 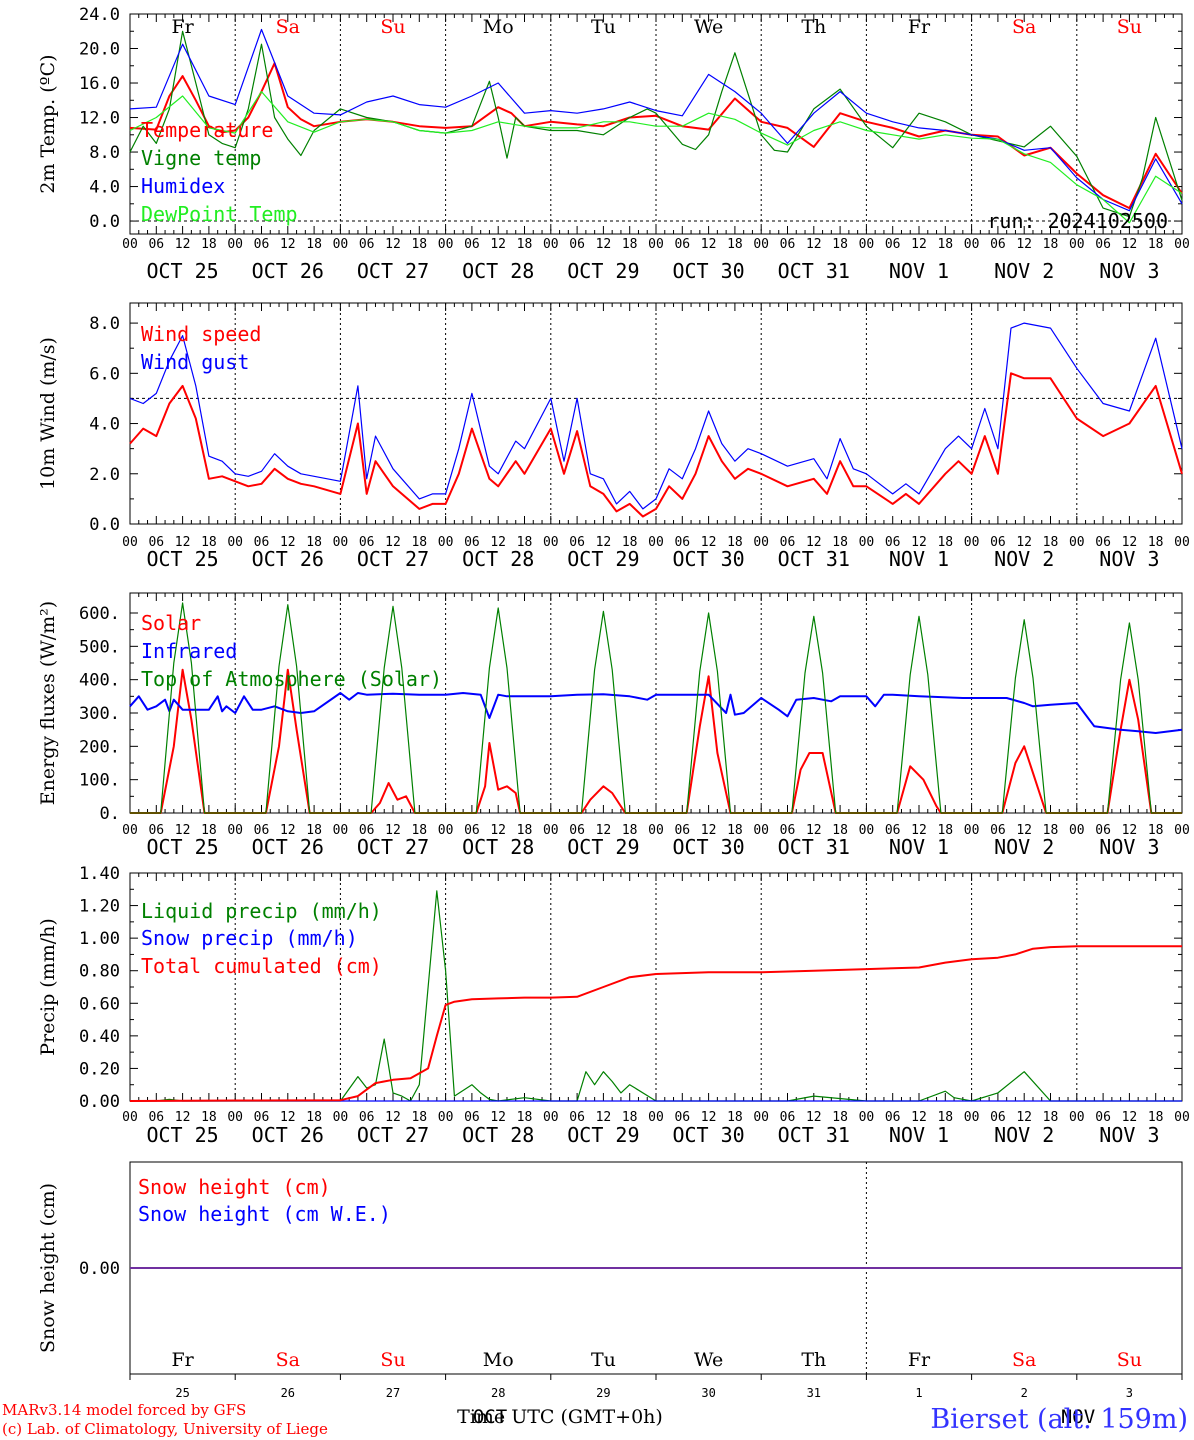 What do you see at coordinates (1024, 1393) in the screenshot?
I see `day-number-label: 2` at bounding box center [1024, 1393].